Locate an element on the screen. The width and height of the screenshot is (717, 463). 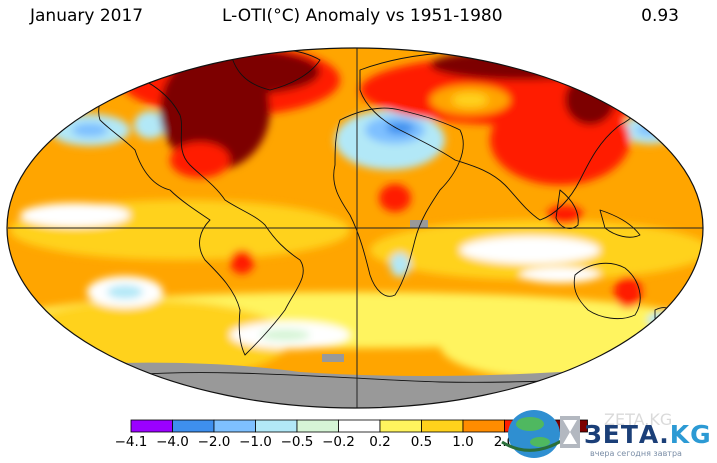
watermark-slogan: вчера сегодня завтра is located at coordinates (636, 453).